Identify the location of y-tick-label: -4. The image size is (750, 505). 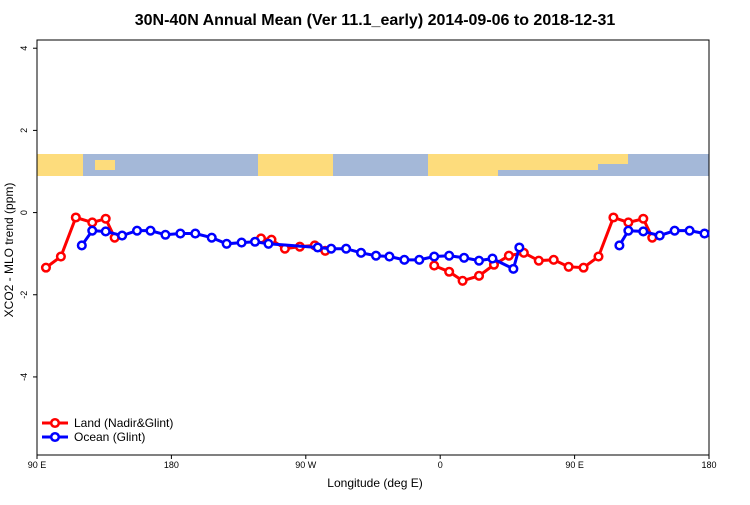
(24, 377).